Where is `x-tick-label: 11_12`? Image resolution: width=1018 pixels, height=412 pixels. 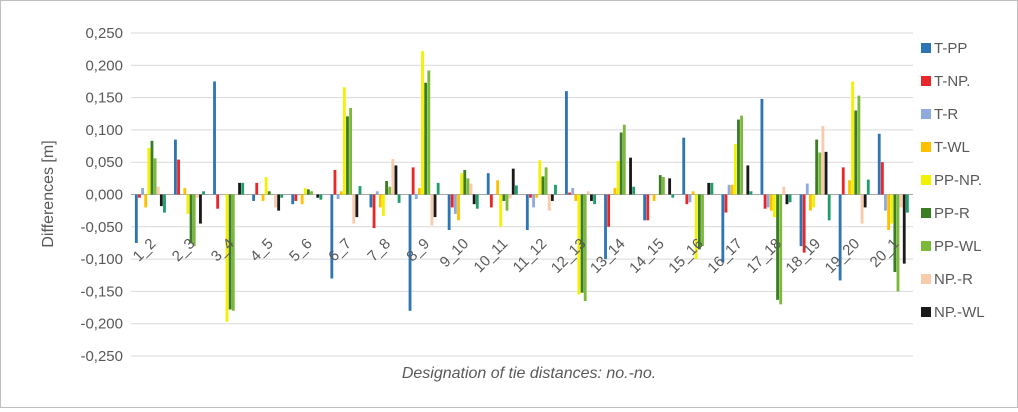
x-tick-label: 11_12 is located at coordinates (530, 255).